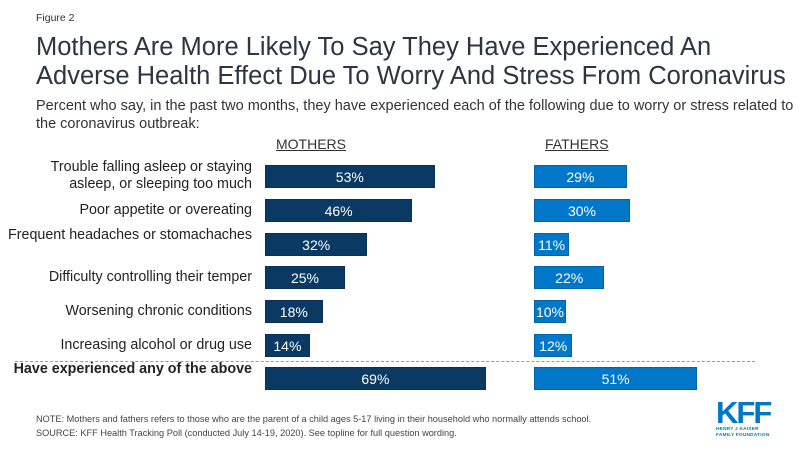  What do you see at coordinates (744, 412) in the screenshot?
I see `logo-wordmark: KFF` at bounding box center [744, 412].